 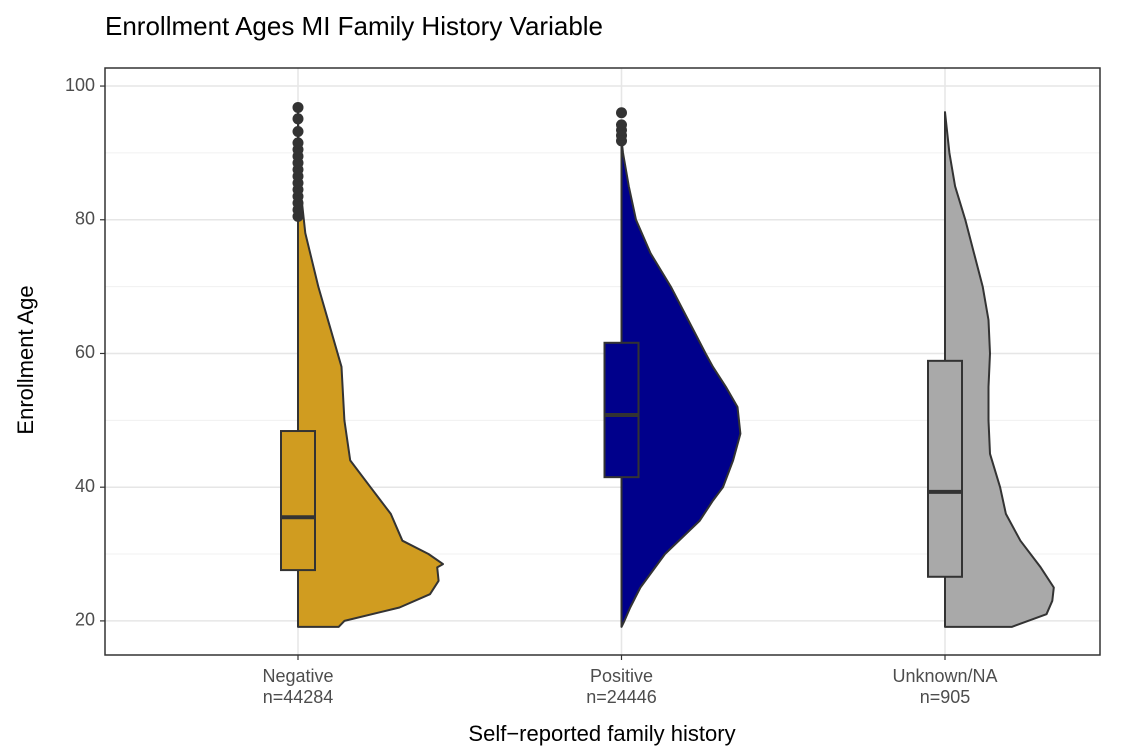 I want to click on x-tick-label: Negative, so click(x=297, y=676).